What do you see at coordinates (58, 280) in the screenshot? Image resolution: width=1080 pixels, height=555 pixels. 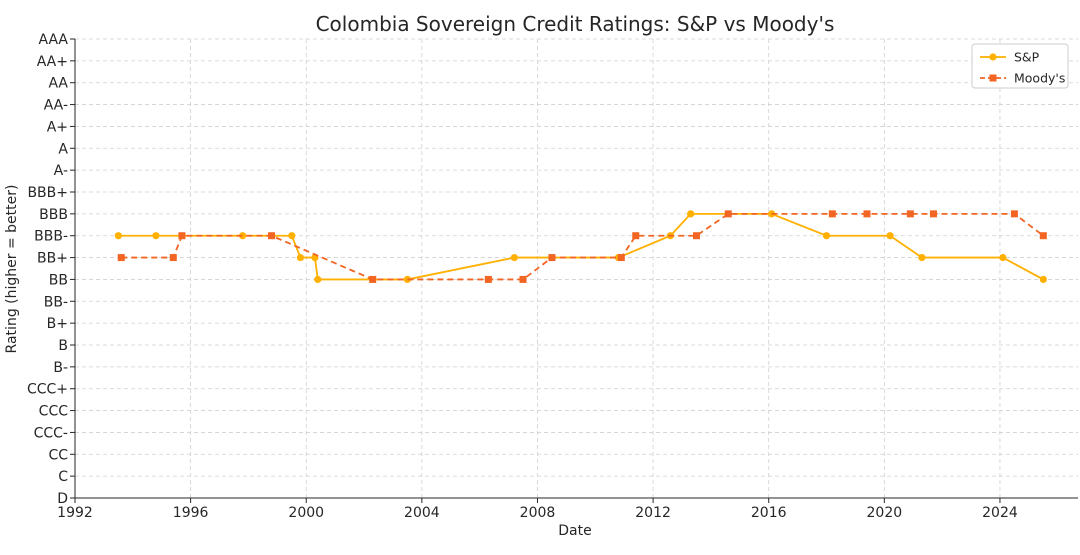 I see `y-tick-label: BB` at bounding box center [58, 280].